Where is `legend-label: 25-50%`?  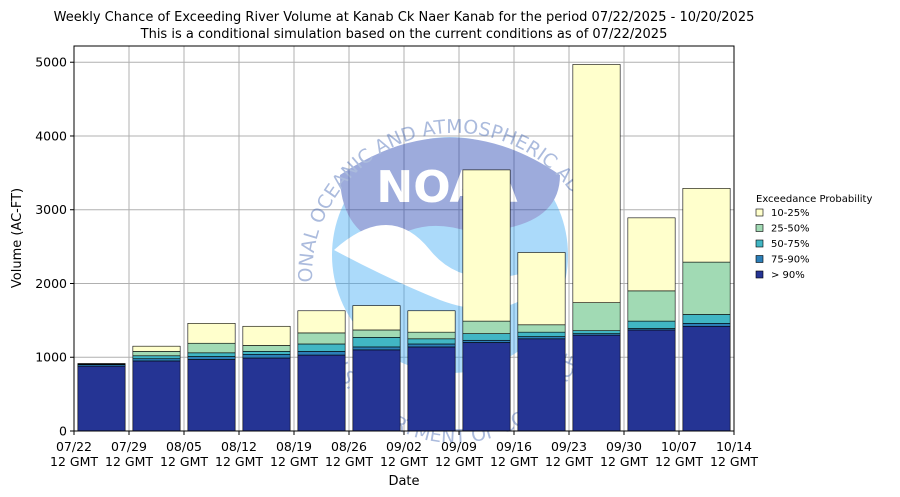 legend-label: 25-50% is located at coordinates (790, 229).